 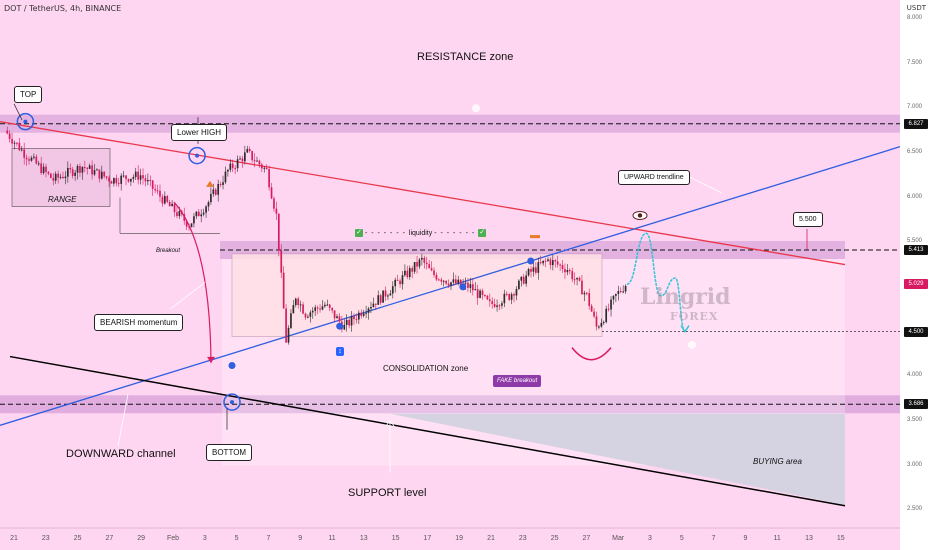 I want to click on hammer-icon, so click(x=535, y=237).